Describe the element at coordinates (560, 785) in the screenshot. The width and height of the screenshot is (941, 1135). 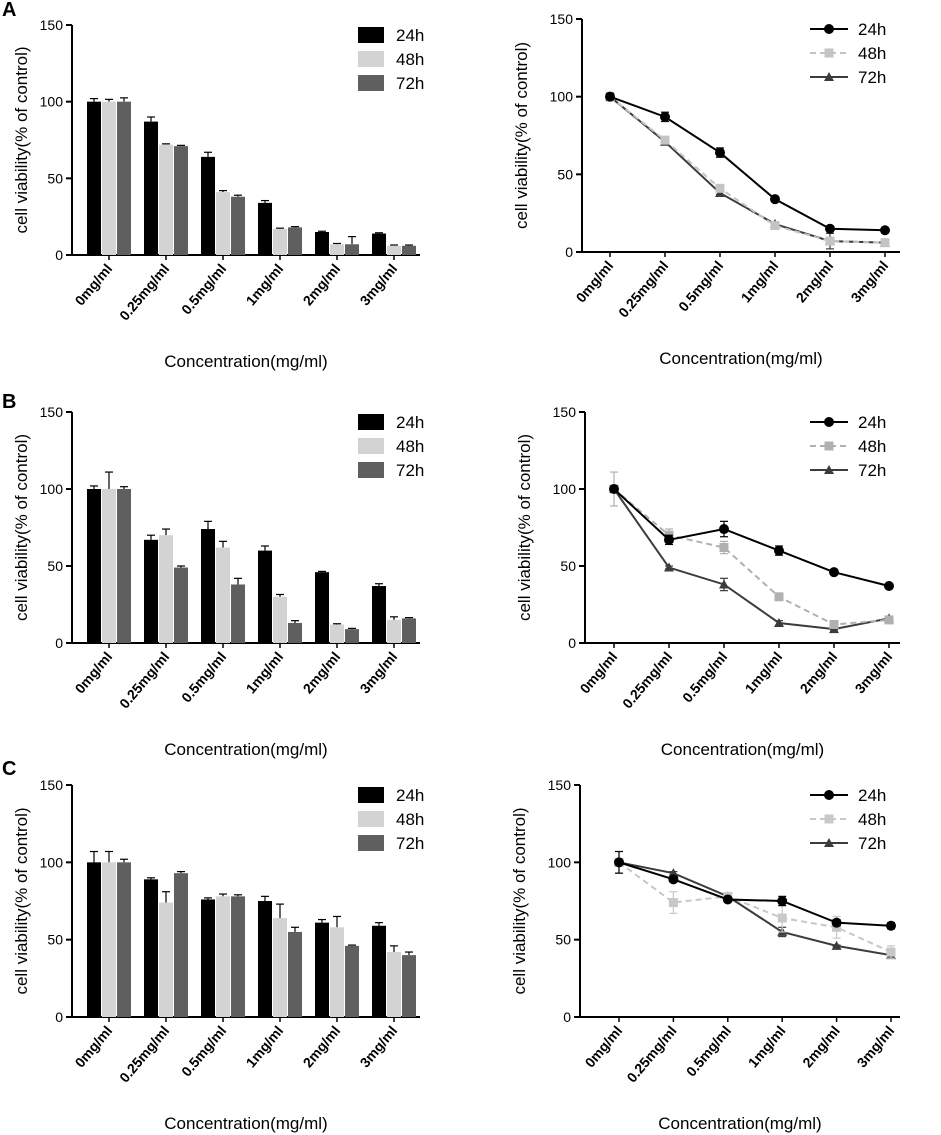
I see `C-line-y-tick-label: 150` at that location.